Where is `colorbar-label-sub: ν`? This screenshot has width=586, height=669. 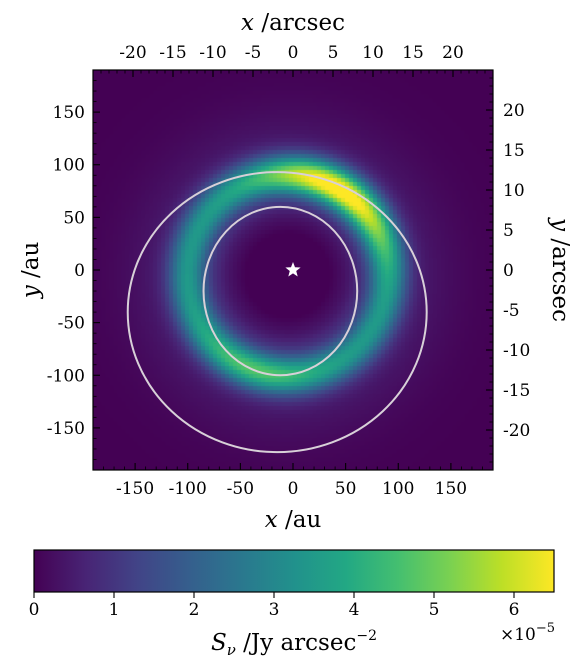 colorbar-label-sub: ν is located at coordinates (231, 650).